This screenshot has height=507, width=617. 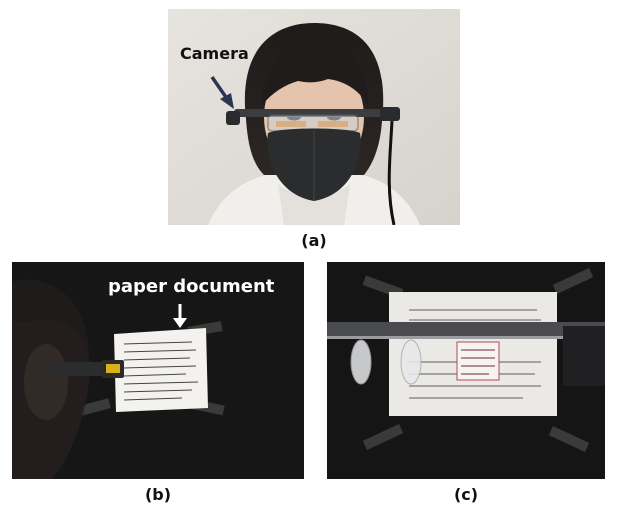 What do you see at coordinates (158, 494) in the screenshot?
I see `caption-b: (b)` at bounding box center [158, 494].